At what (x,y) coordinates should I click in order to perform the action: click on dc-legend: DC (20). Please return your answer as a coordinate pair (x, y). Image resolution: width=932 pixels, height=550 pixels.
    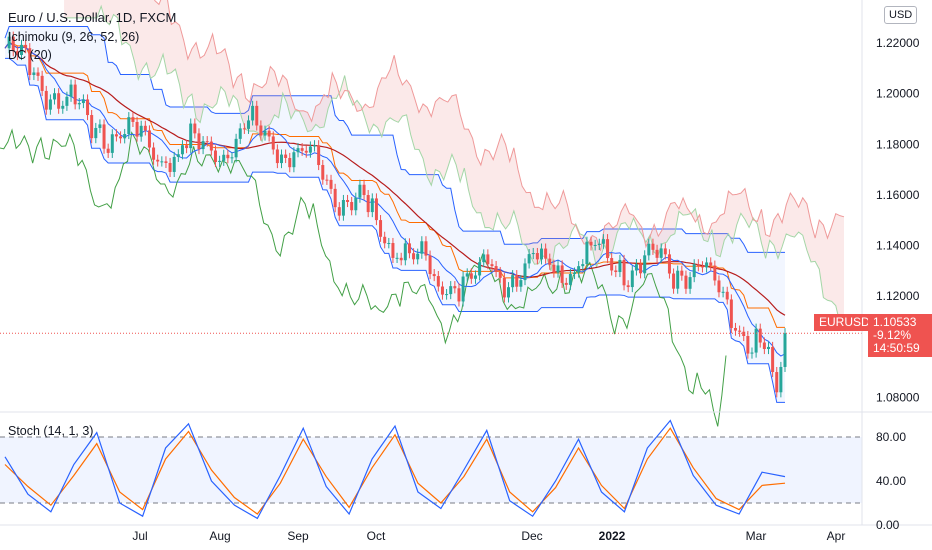
    Looking at the image, I should click on (30, 55).